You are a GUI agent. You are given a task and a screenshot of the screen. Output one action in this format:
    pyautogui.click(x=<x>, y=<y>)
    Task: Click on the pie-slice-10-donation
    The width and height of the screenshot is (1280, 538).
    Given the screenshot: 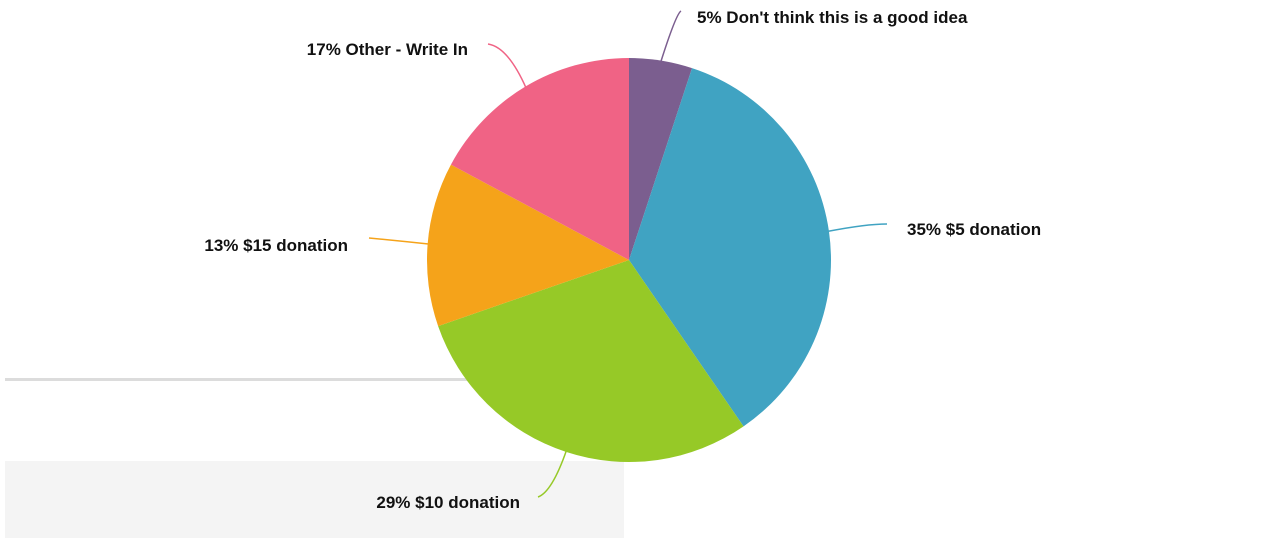 What is the action you would take?
    pyautogui.click(x=591, y=361)
    